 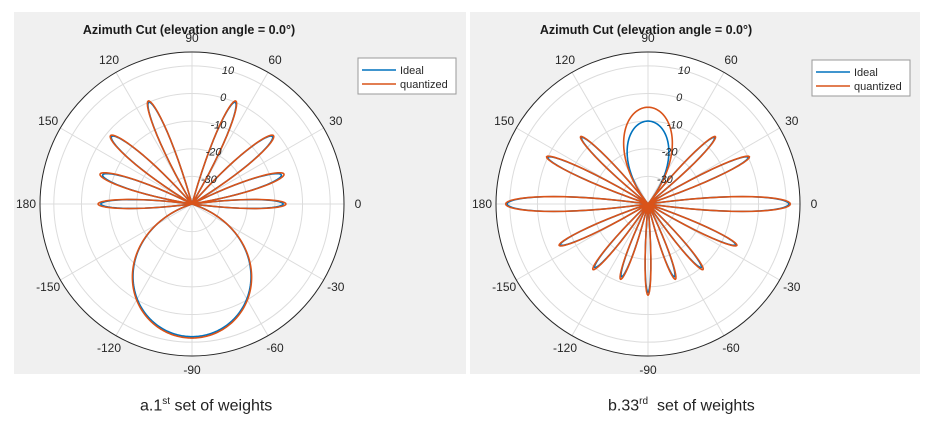 I want to click on caption-a-suffix: set of weights, so click(x=221, y=406).